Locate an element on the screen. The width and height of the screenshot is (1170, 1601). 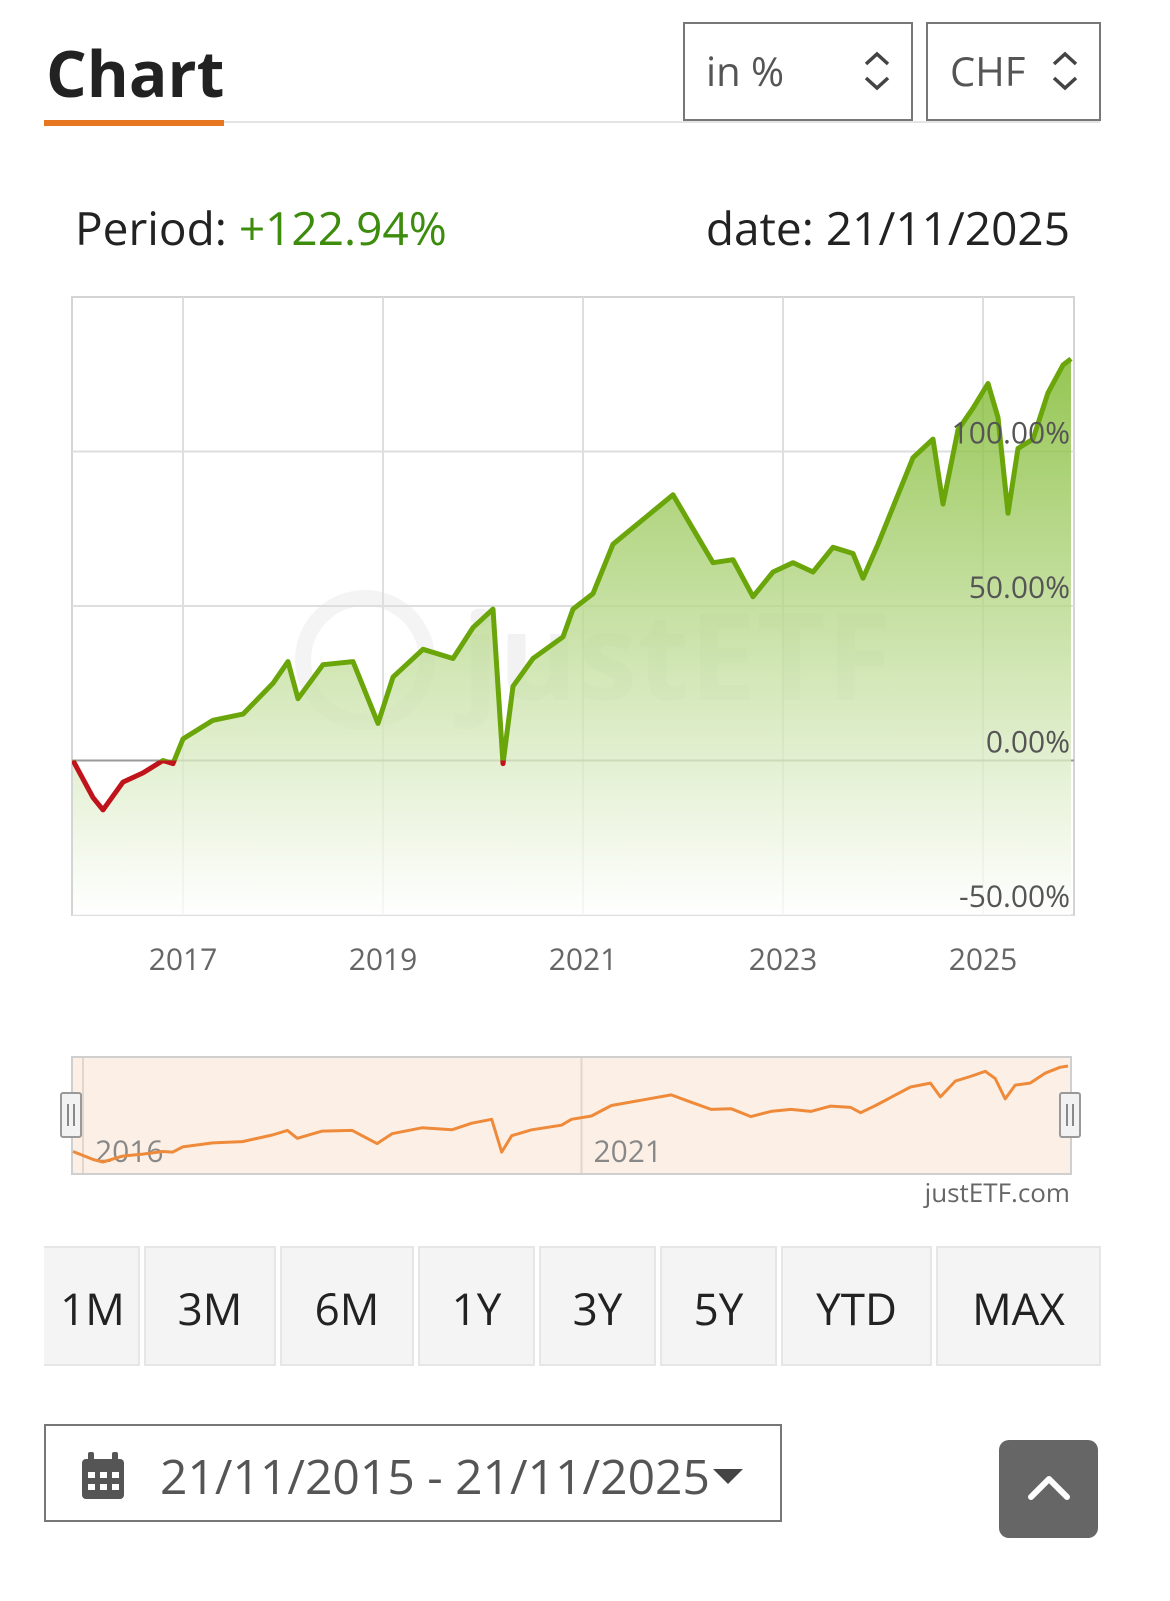
x-tick-label: 2017 is located at coordinates (183, 958).